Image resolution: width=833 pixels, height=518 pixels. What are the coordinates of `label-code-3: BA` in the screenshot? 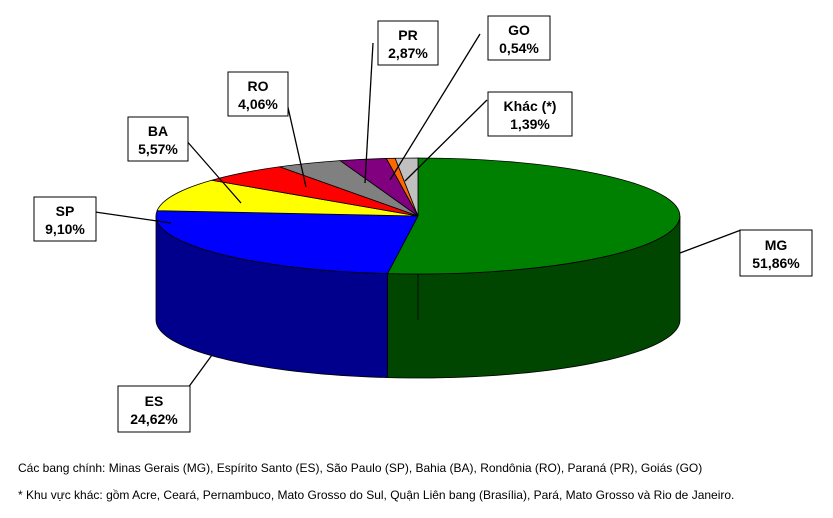 It's located at (158, 131).